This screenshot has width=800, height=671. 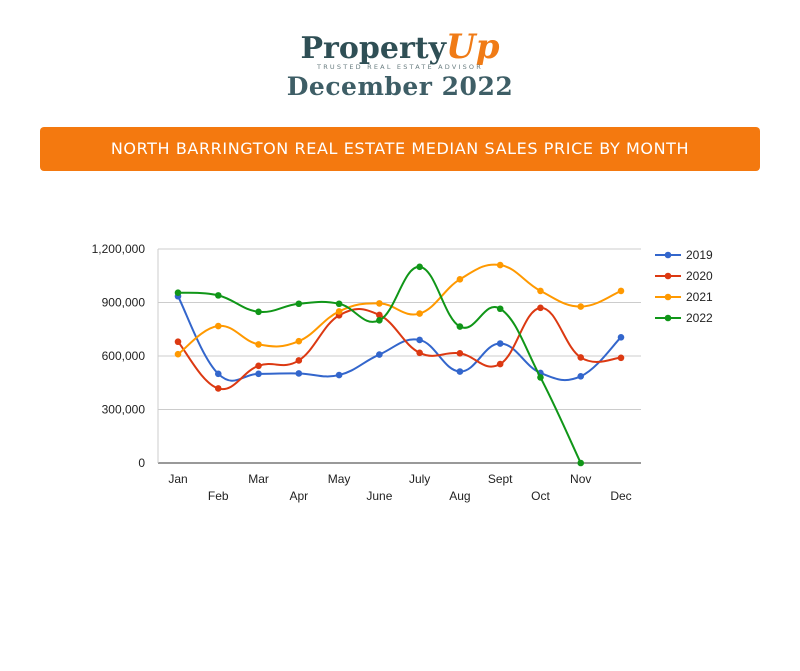 I want to click on y-tick-label: 1,200,000, so click(x=119, y=249).